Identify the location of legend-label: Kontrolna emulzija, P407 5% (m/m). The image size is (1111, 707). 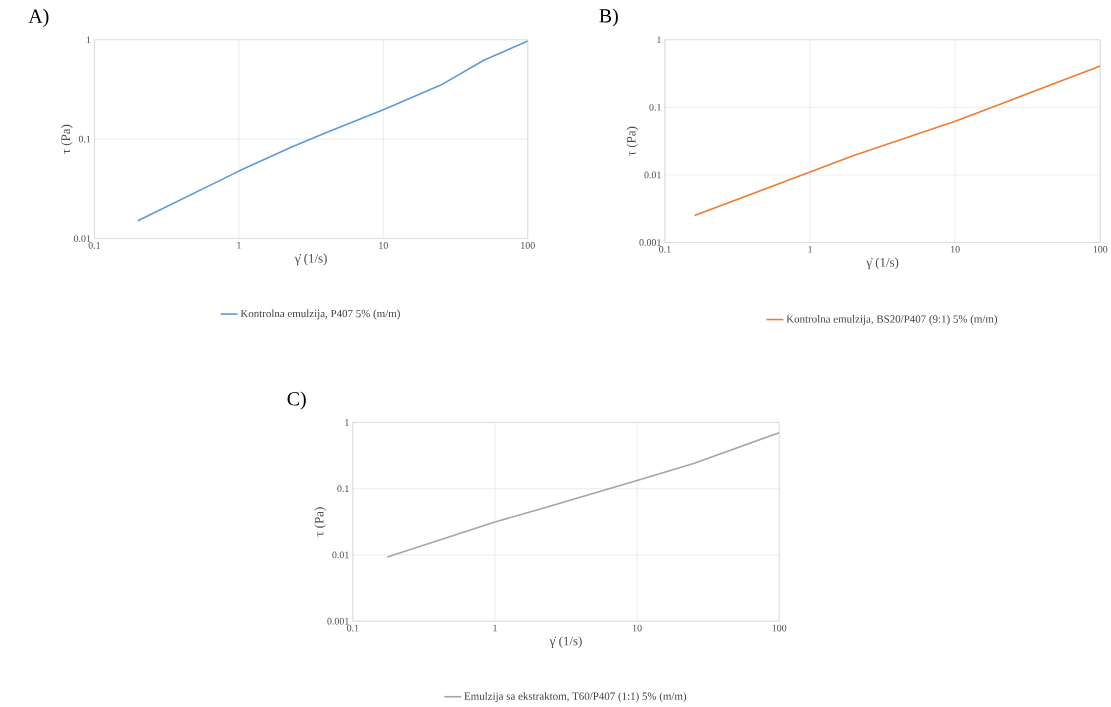
(320, 314).